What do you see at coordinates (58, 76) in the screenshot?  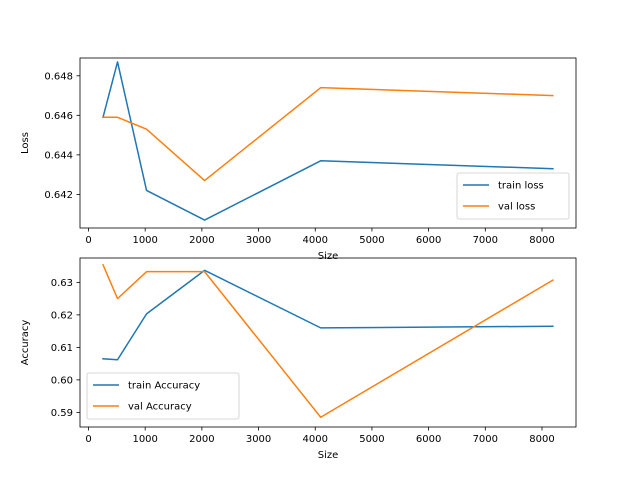 I see `y-tick-label: 0.648` at bounding box center [58, 76].